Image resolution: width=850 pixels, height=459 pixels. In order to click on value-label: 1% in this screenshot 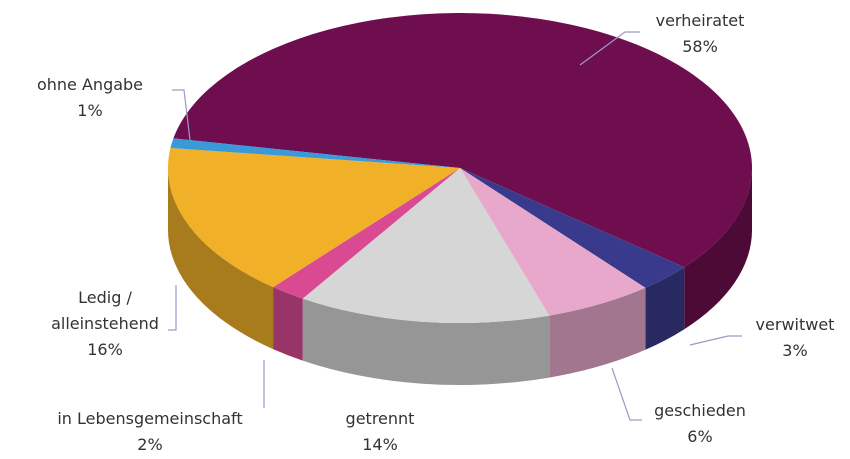, I will do `click(90, 110)`.